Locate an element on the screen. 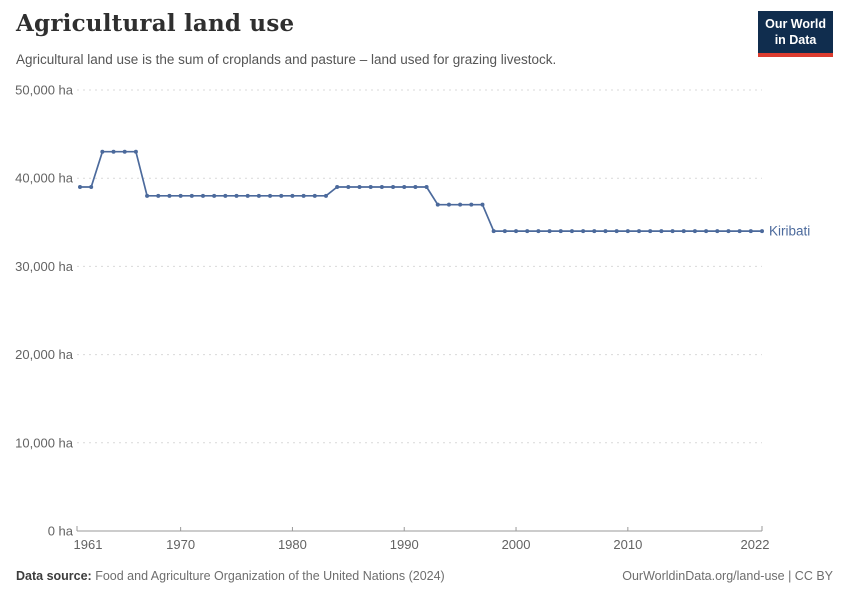  x-tick-label: 2000 is located at coordinates (516, 544).